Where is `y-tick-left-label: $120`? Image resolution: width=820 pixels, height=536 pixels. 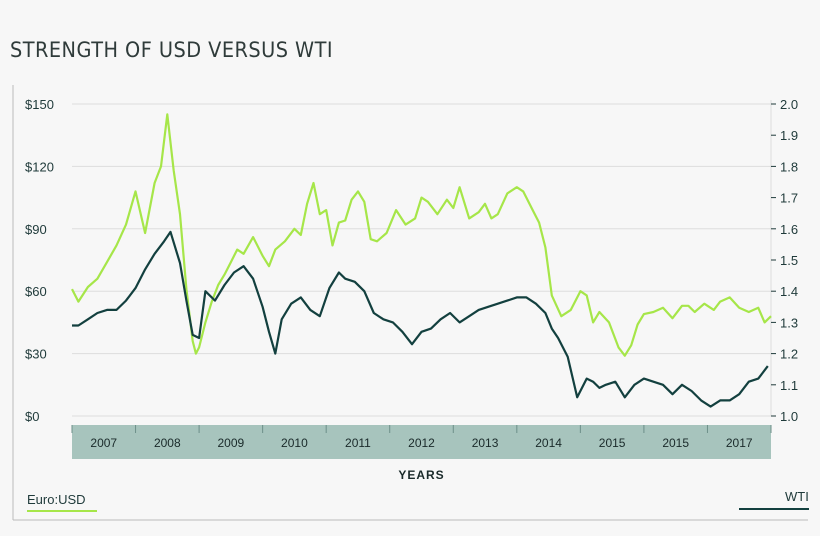
y-tick-left-label: $120 is located at coordinates (39, 166).